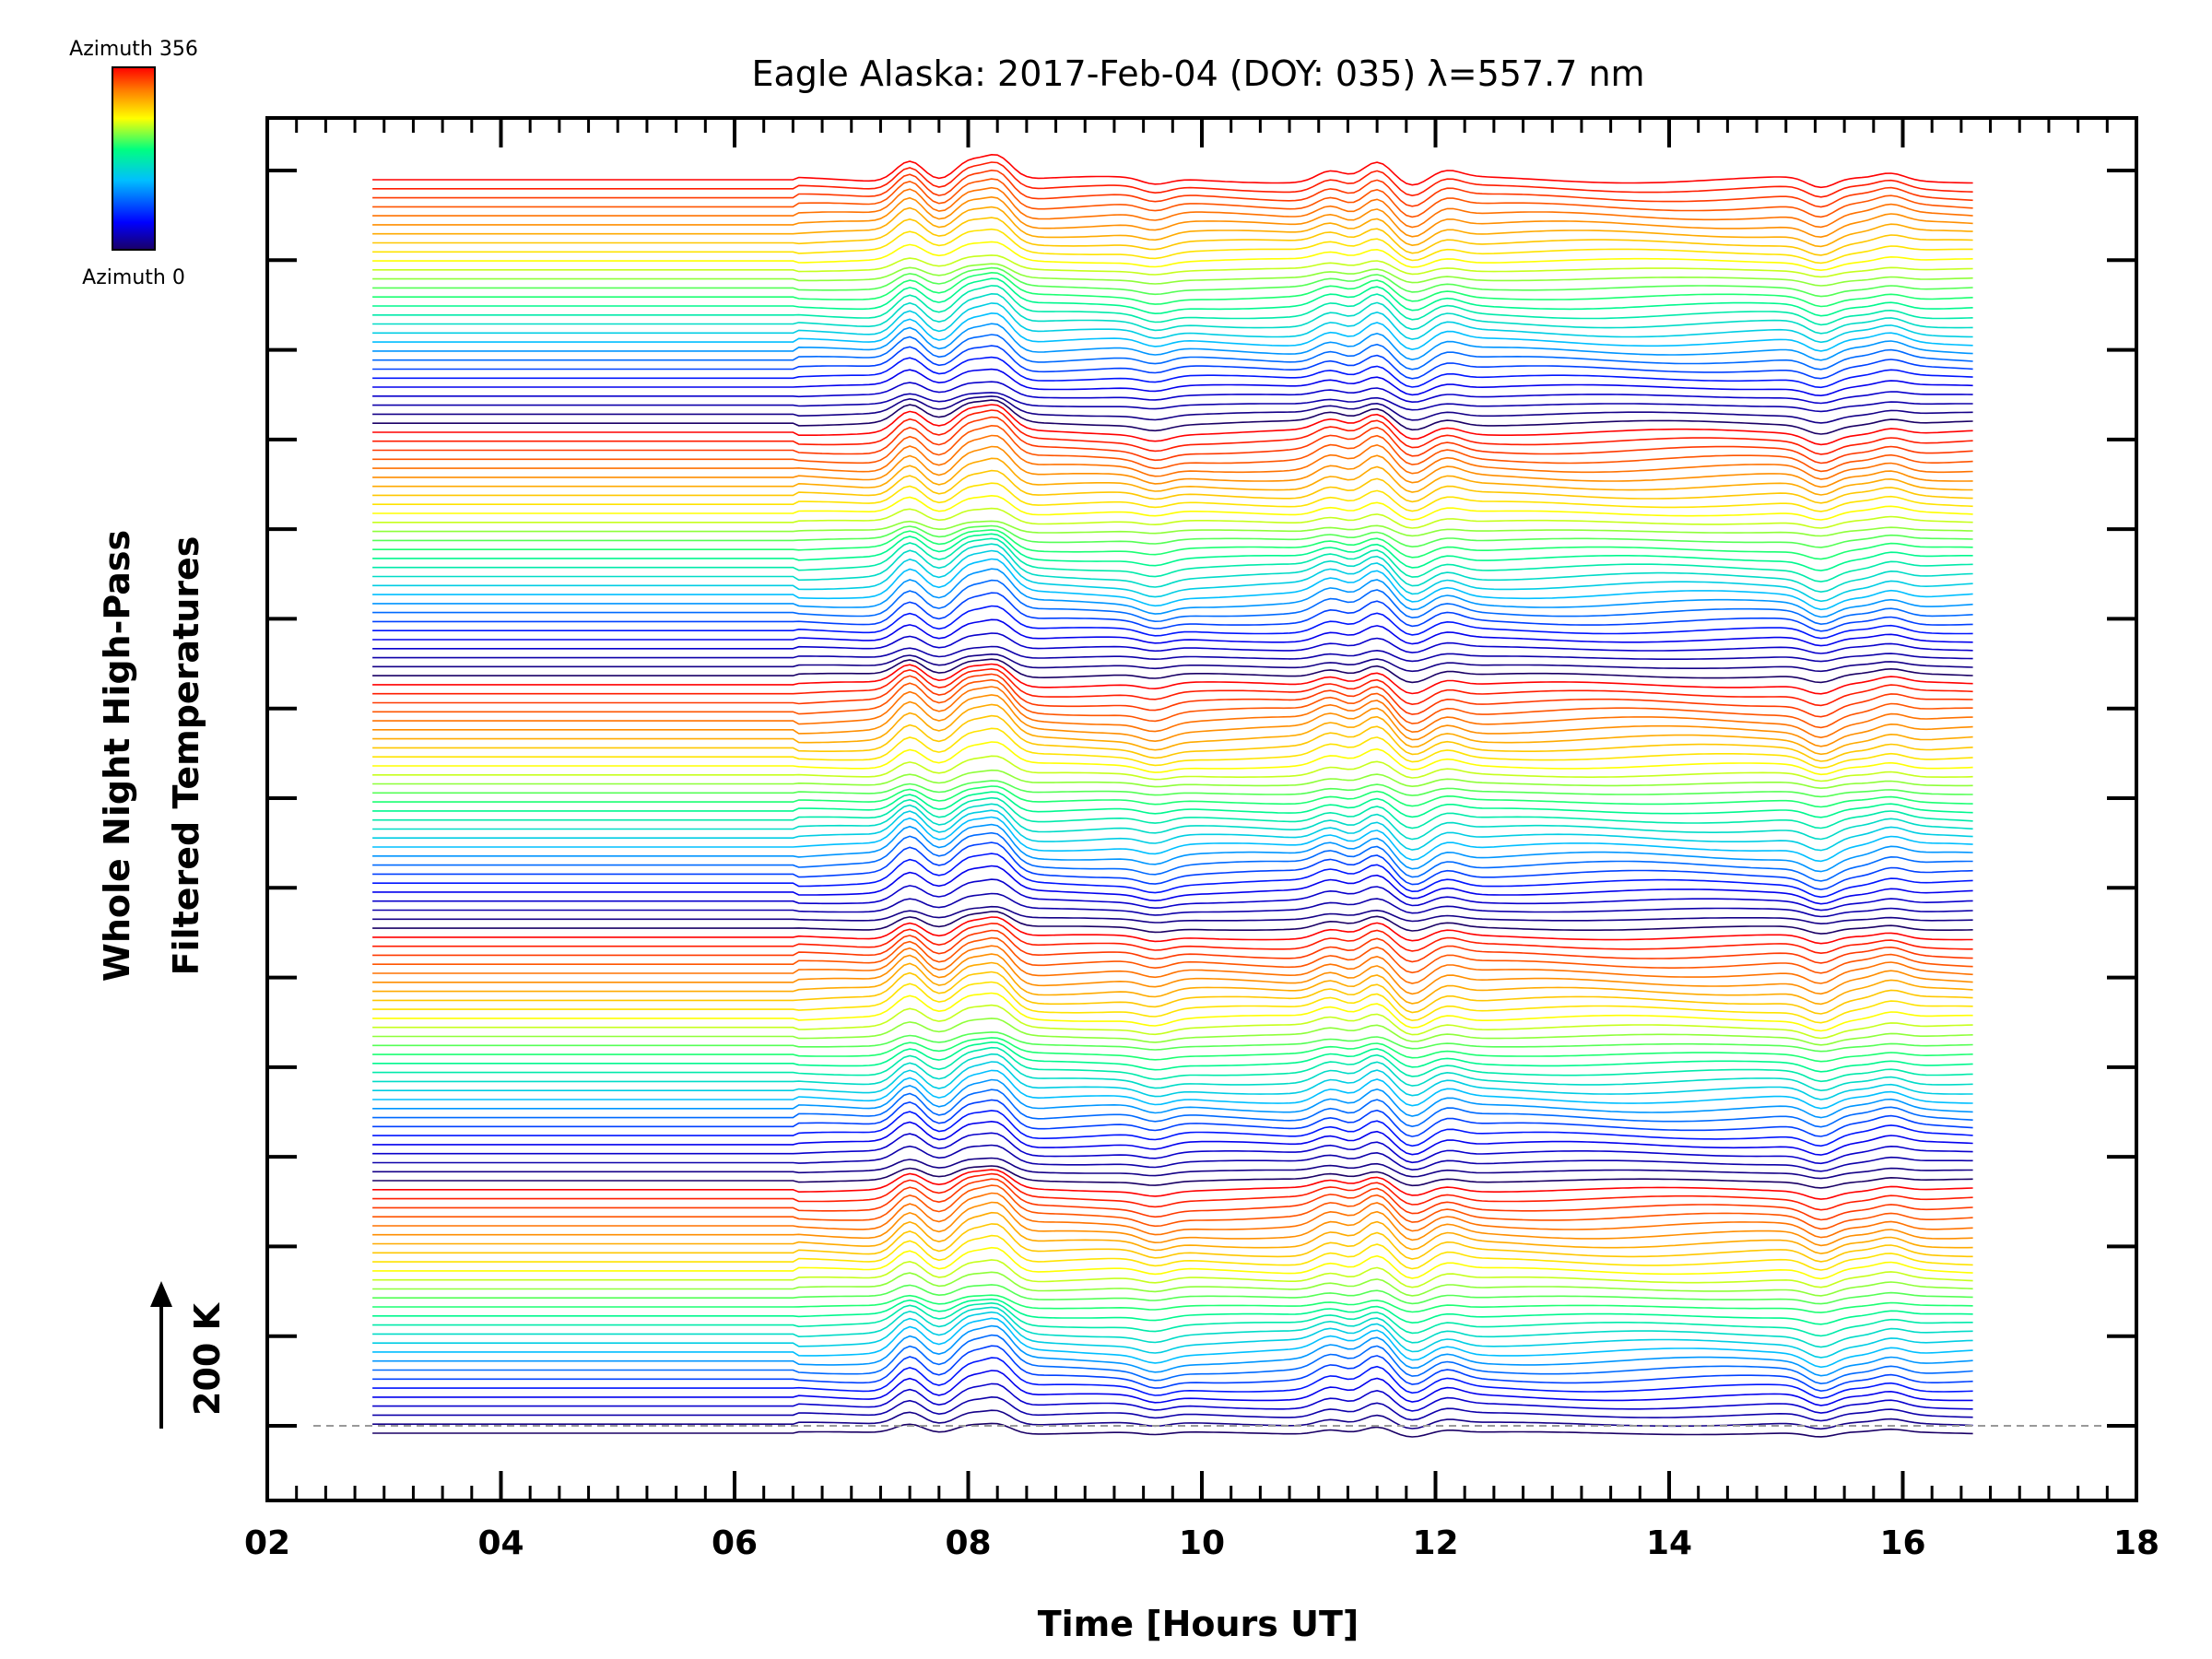 The height and width of the screenshot is (1659, 2212). What do you see at coordinates (1435, 1543) in the screenshot?
I see `x-tick-label: 12` at bounding box center [1435, 1543].